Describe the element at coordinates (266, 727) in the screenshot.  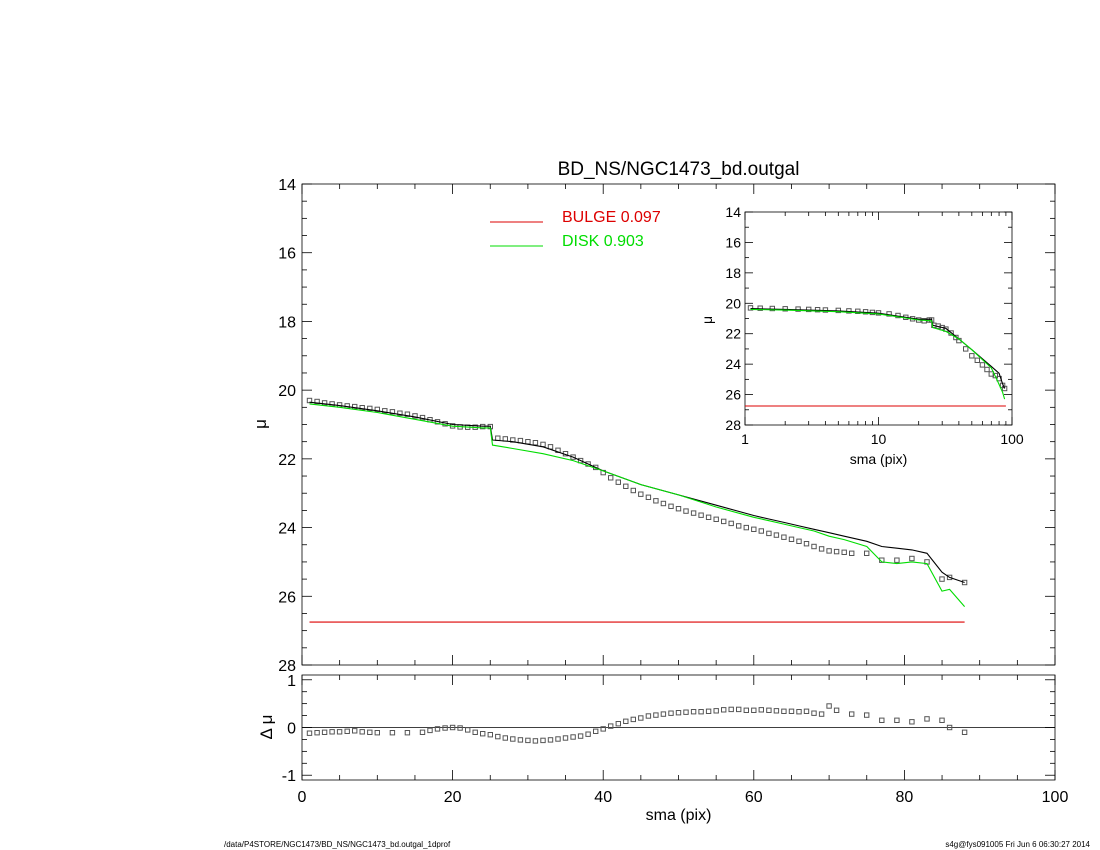
I see `residual-y-axis-label: Δ μ` at that location.